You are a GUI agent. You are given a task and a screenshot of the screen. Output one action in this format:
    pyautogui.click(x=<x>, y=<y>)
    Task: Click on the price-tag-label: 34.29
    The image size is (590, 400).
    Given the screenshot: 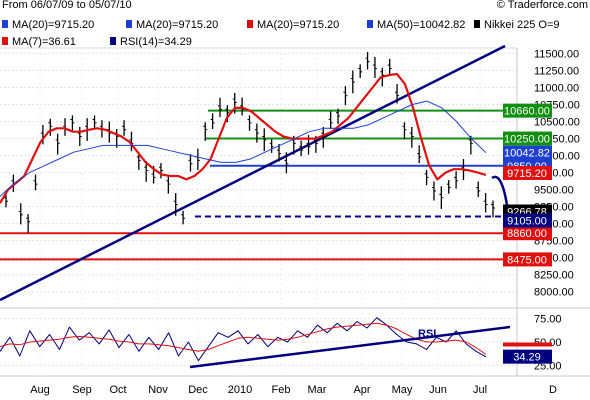 What is the action you would take?
    pyautogui.click(x=527, y=358)
    